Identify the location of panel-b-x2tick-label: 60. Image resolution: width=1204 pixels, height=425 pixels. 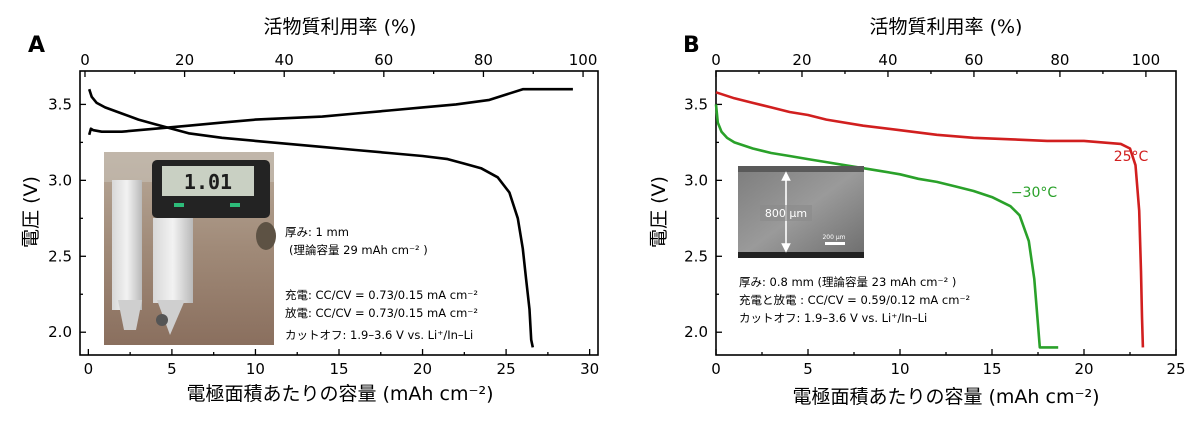
(973, 60).